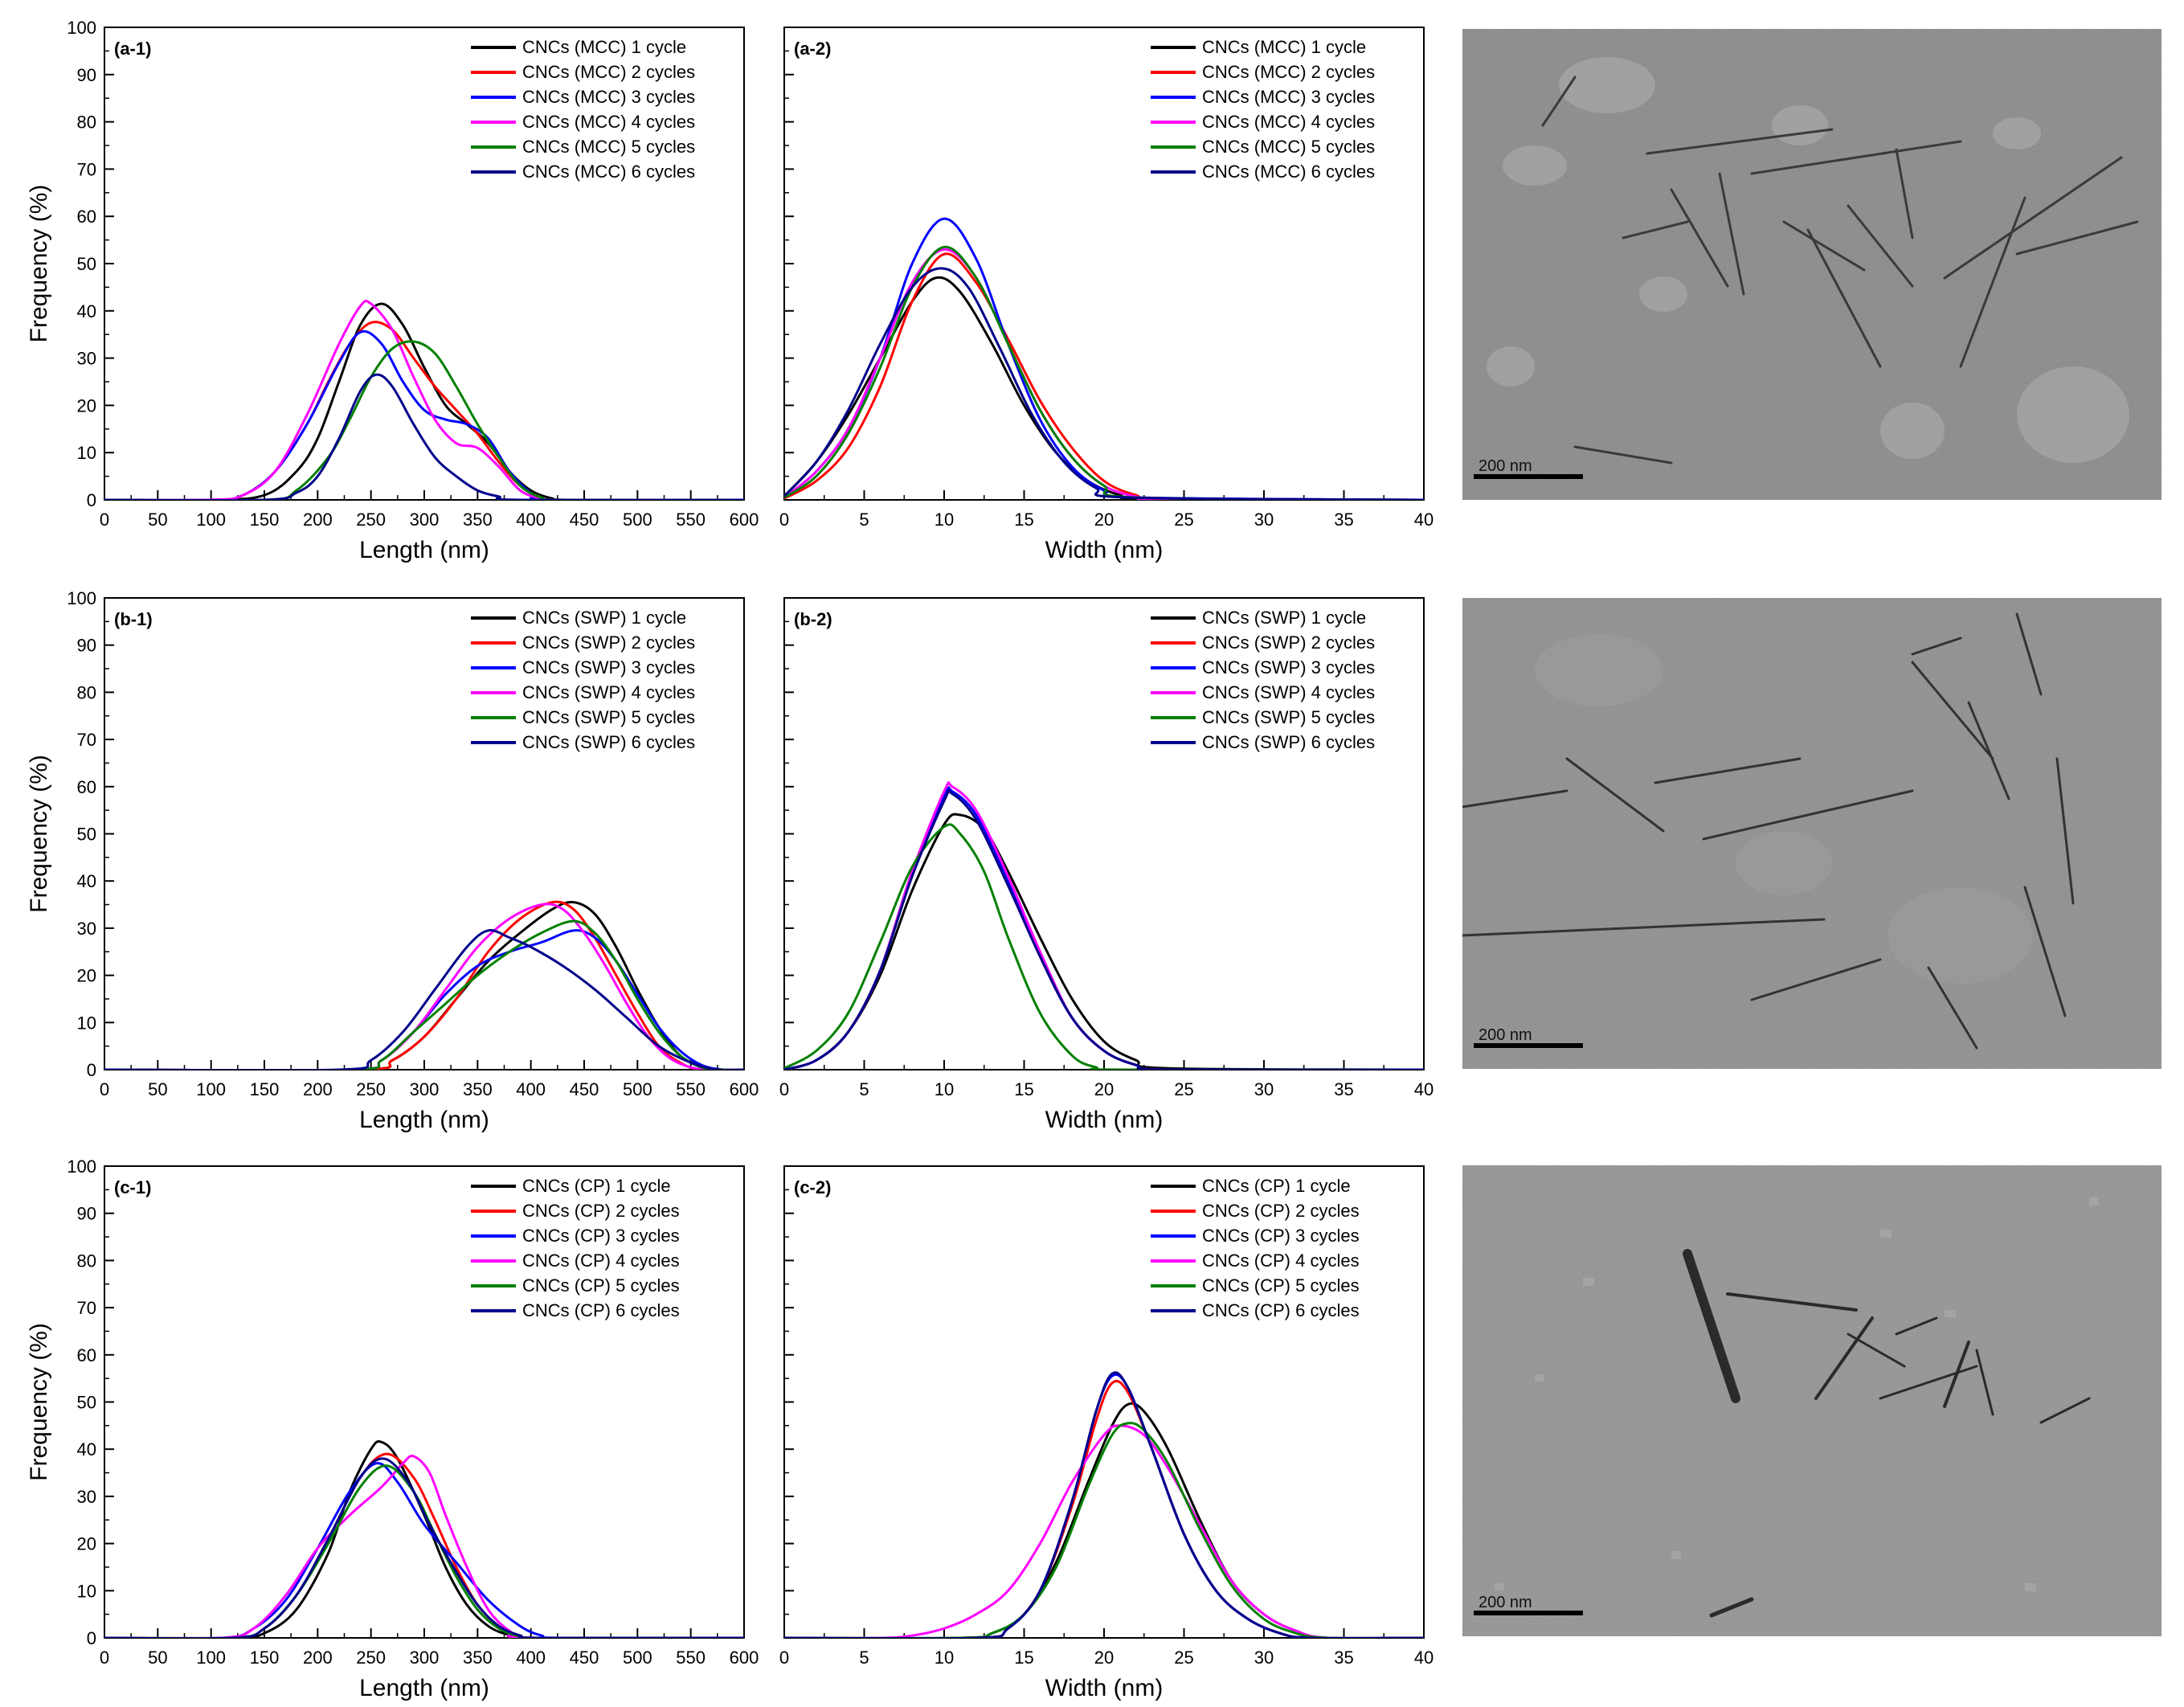 This screenshot has height=1707, width=2184. What do you see at coordinates (86, 1308) in the screenshot?
I see `y-tick-label: 70` at bounding box center [86, 1308].